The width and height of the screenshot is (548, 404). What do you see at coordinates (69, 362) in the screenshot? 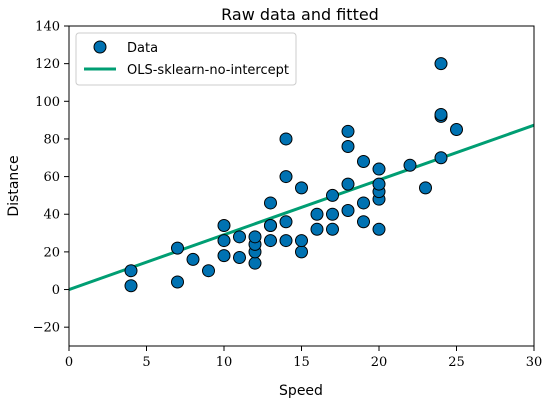
I see `x-tick-label: 0` at bounding box center [69, 362].